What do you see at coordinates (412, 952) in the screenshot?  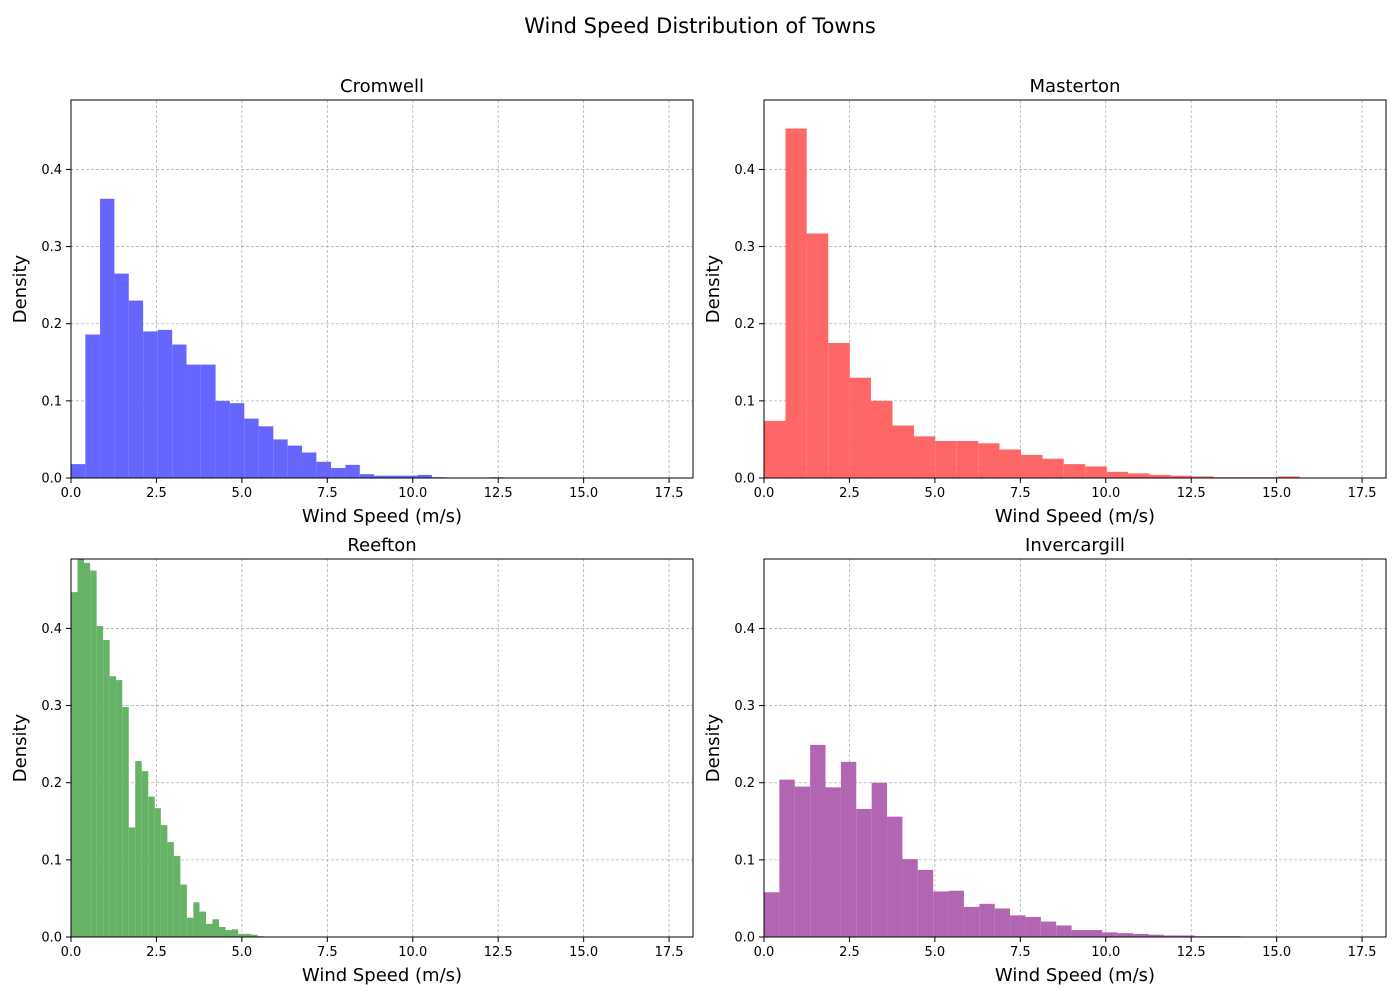 I see `x-tick-label: 10.0` at bounding box center [412, 952].